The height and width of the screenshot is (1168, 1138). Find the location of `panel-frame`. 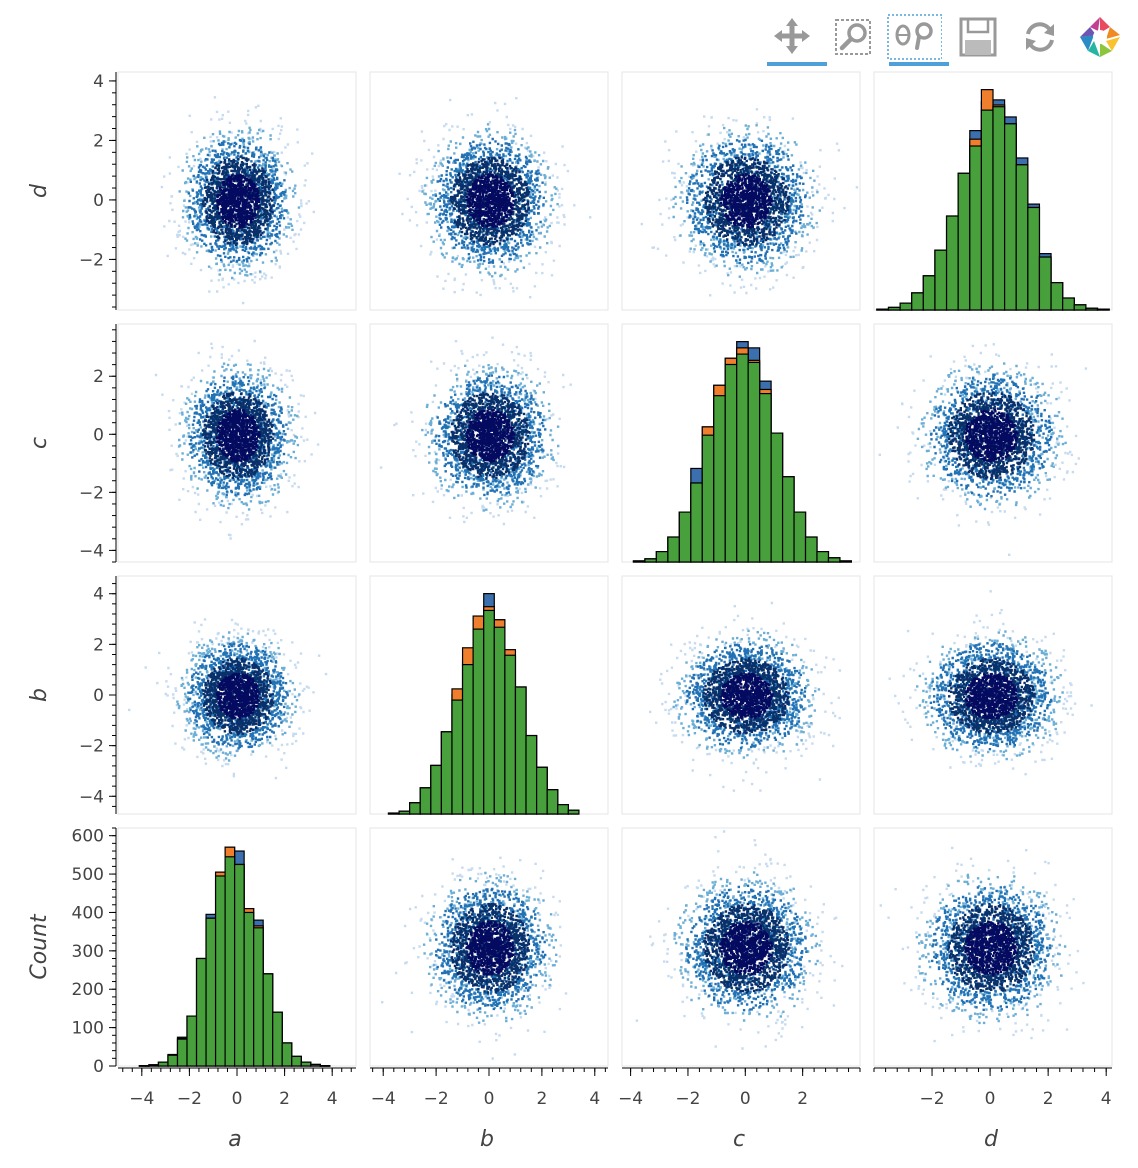

panel-frame is located at coordinates (741, 695).